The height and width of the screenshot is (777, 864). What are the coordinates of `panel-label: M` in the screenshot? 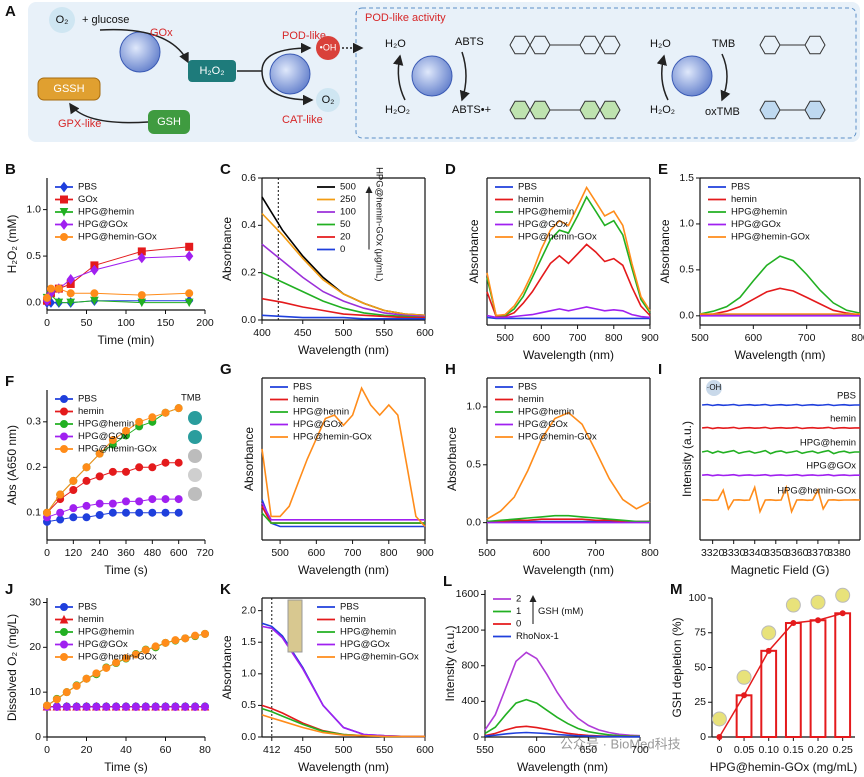 It's located at (676, 589).